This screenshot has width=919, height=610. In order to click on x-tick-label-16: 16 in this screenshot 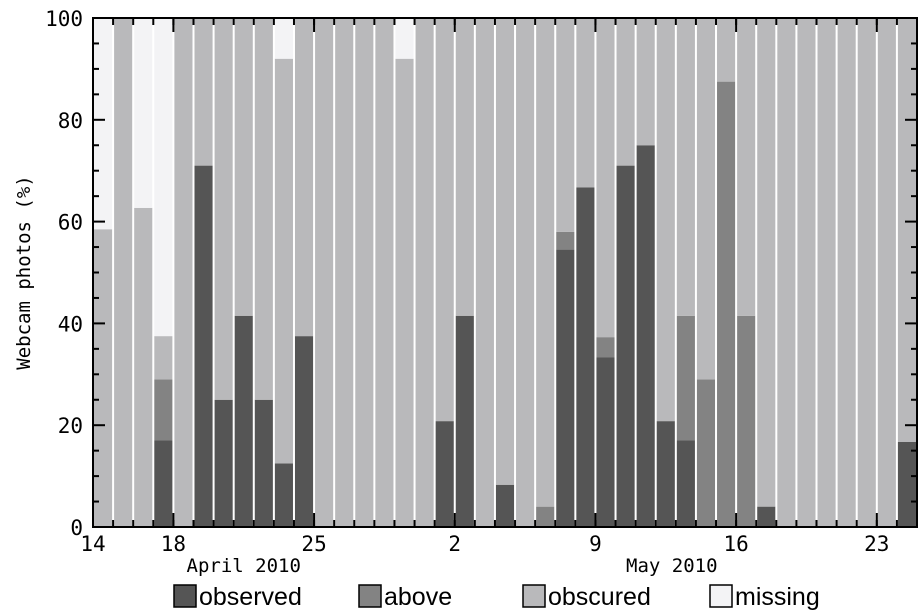, I will do `click(735, 544)`.